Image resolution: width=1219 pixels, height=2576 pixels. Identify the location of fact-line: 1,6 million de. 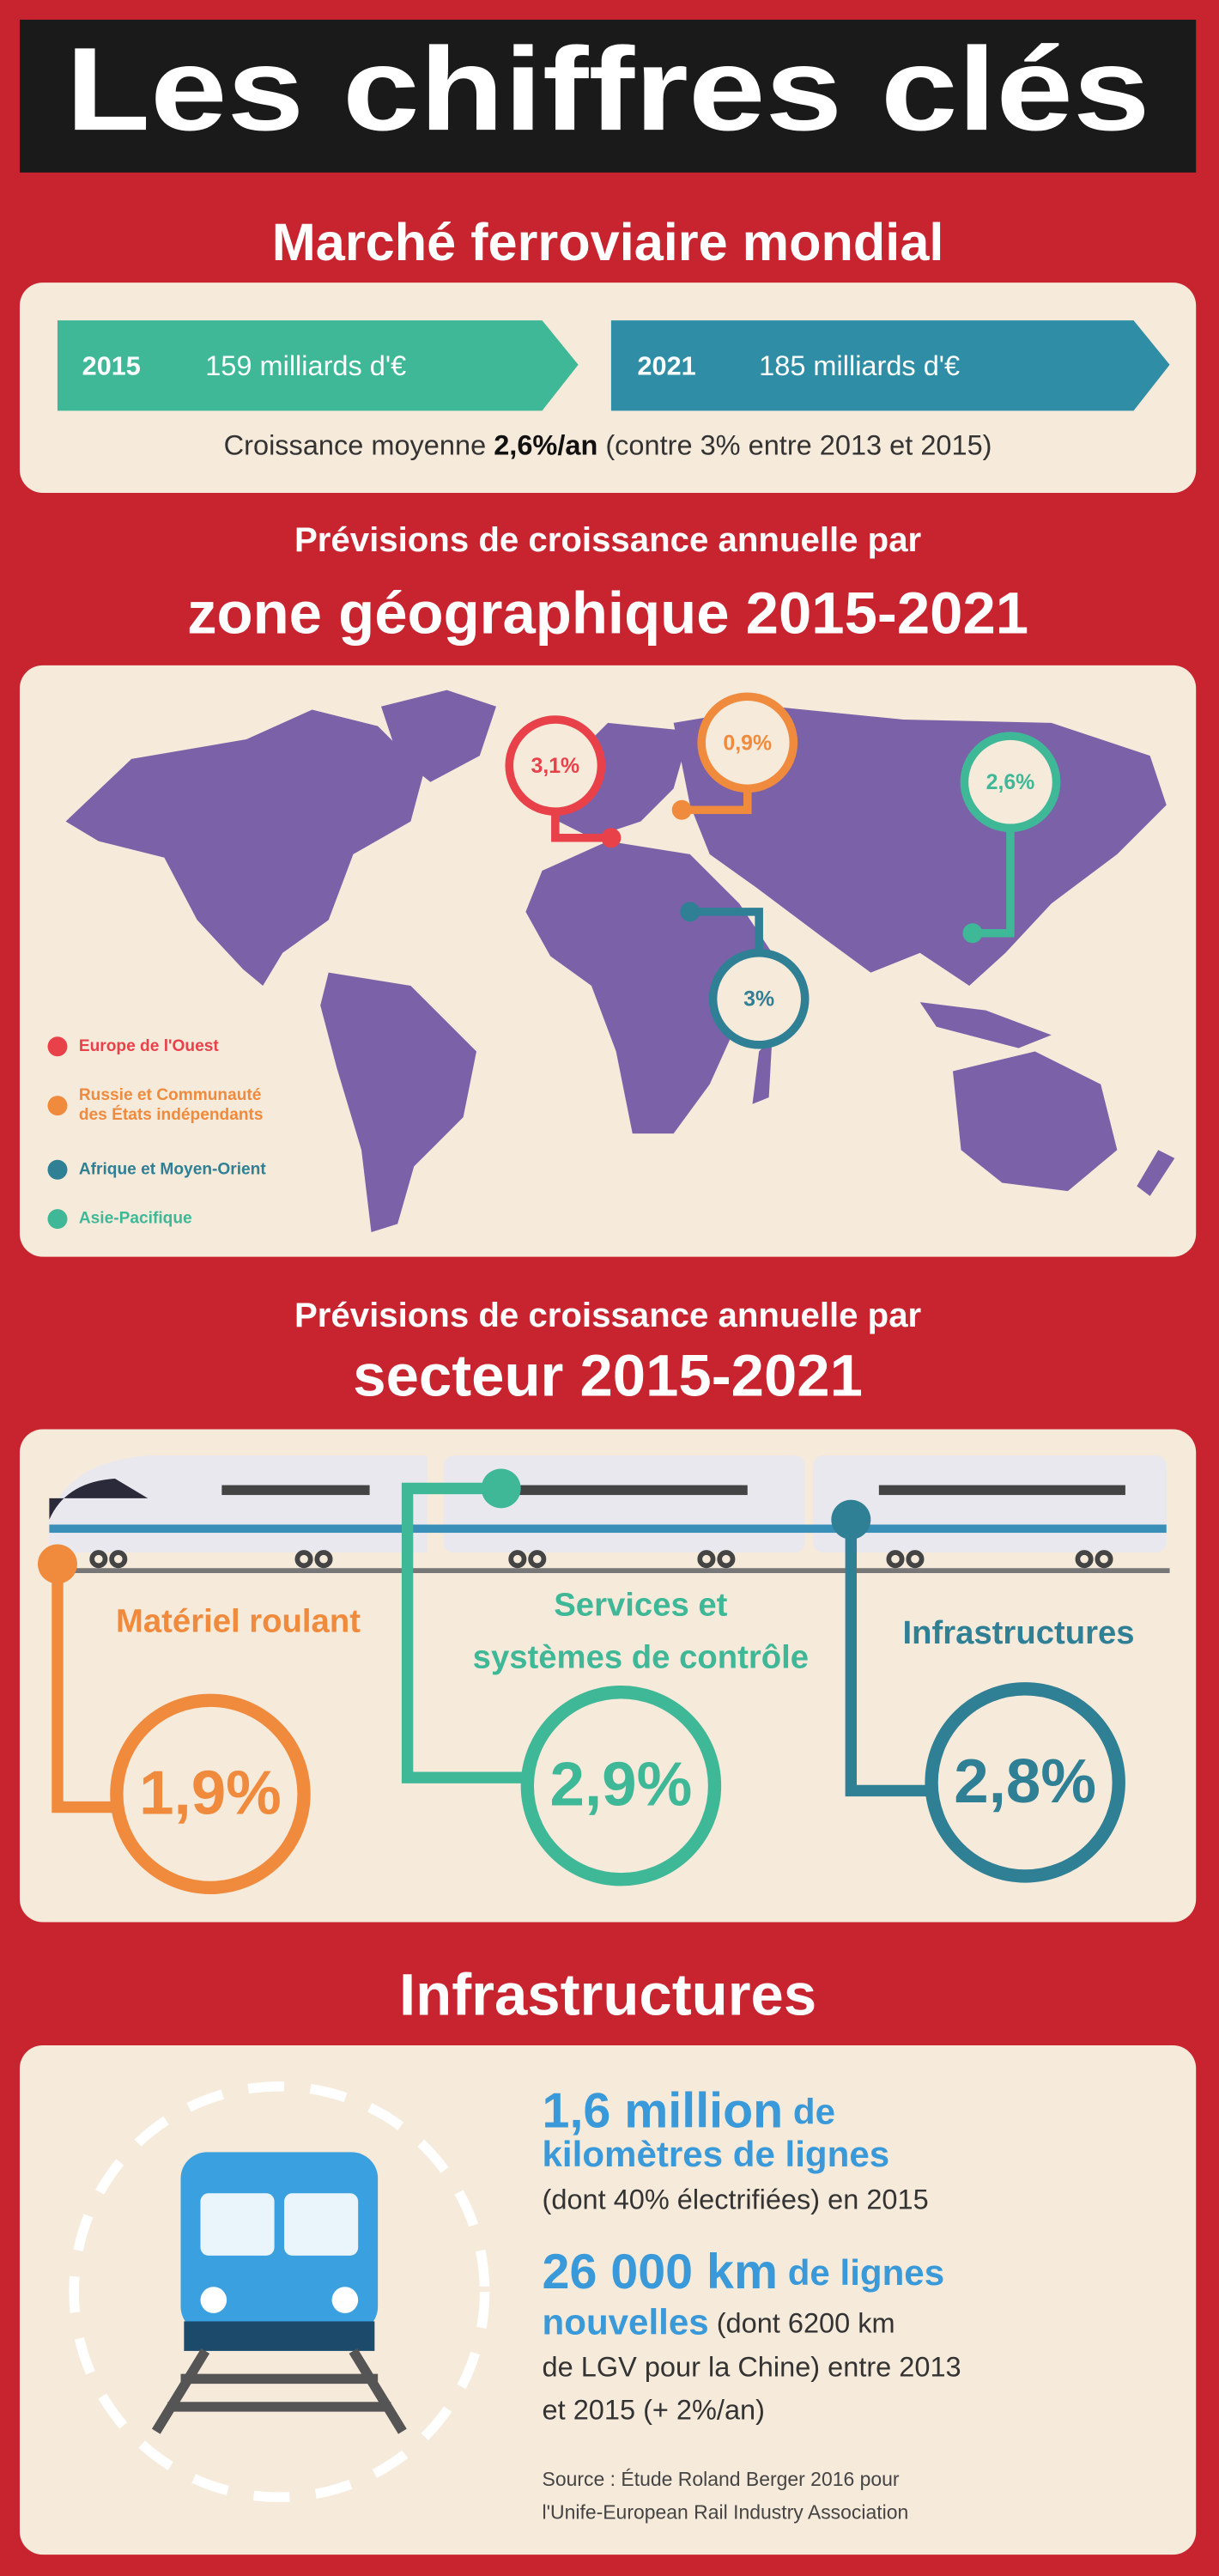
(689, 2112).